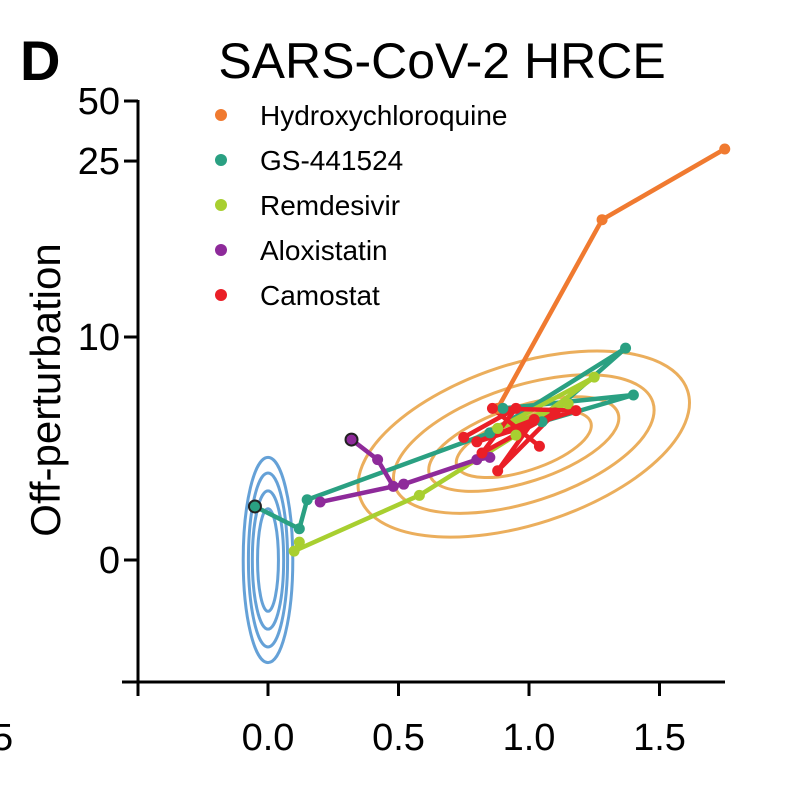 This screenshot has height=799, width=808. I want to click on y-tick-label-0: 0, so click(109, 561).